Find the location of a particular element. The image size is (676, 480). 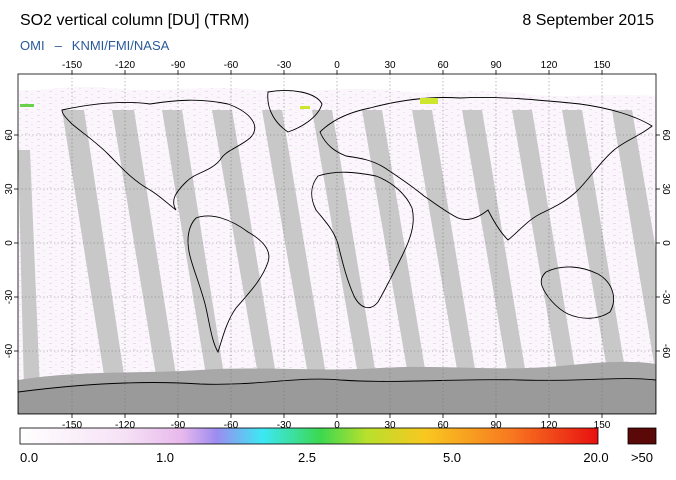

lat-labels-right: 60 30 0 -30 -60 is located at coordinates (665, 243).